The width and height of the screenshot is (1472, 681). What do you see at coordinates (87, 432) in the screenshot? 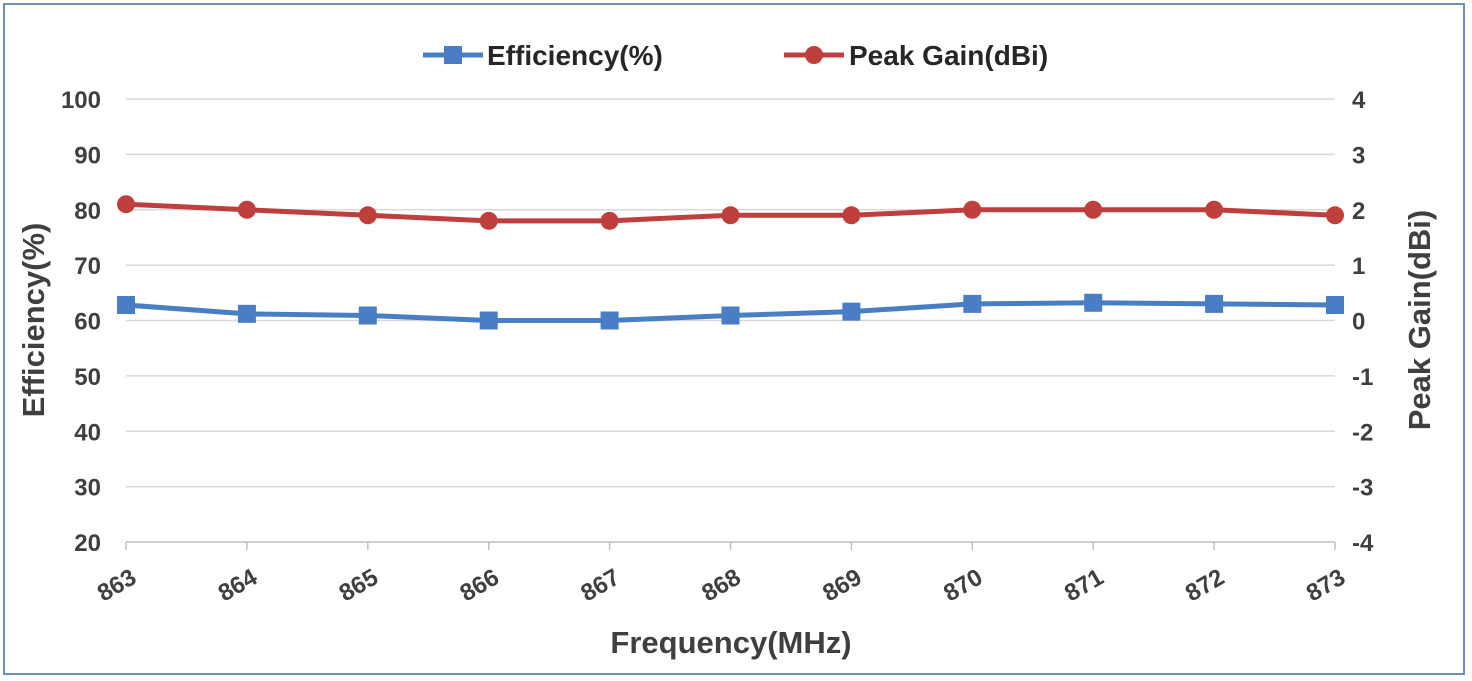
I see `left-y-tick-label: 40` at bounding box center [87, 432].